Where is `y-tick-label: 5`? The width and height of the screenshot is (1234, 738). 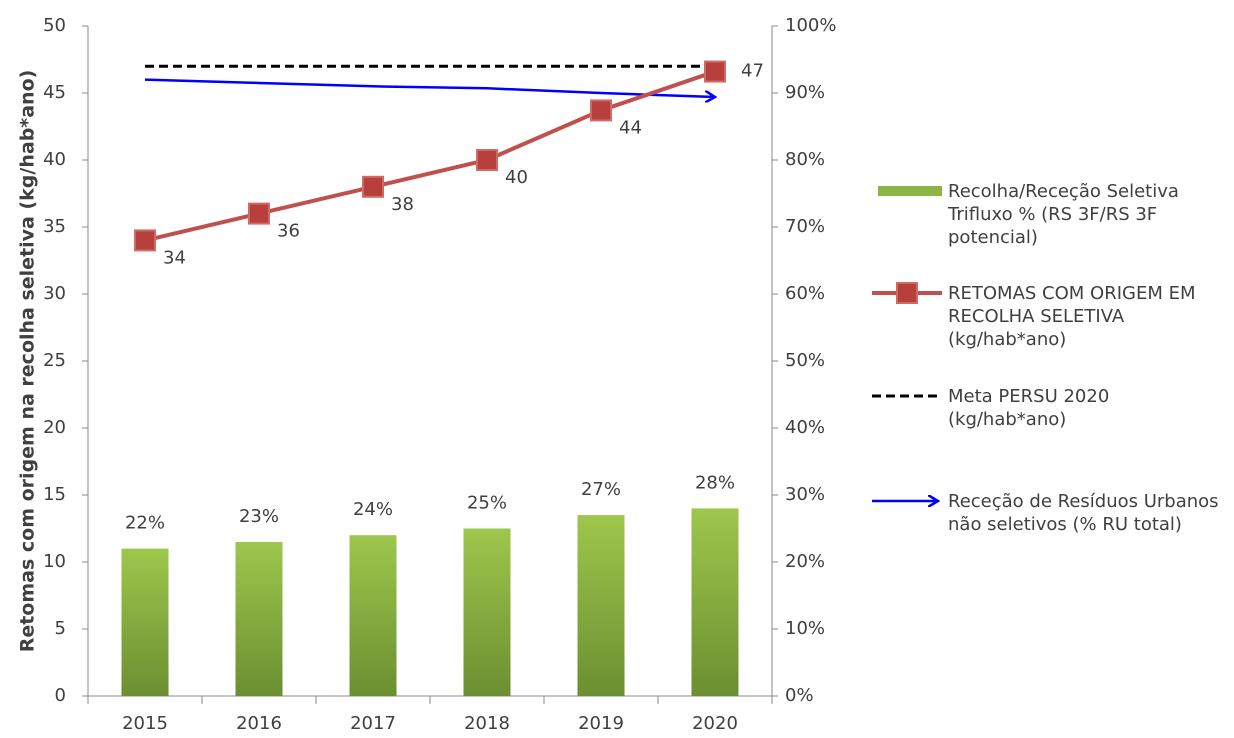
y-tick-label: 5 is located at coordinates (60, 628).